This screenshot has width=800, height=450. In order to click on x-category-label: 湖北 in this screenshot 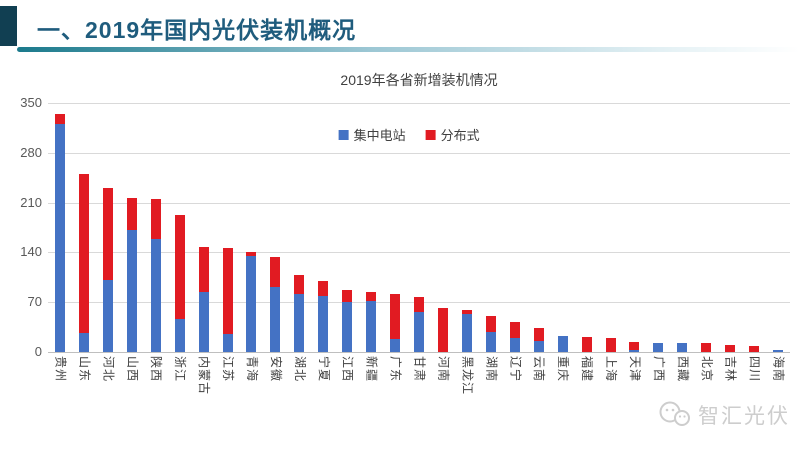, I will do `click(299, 369)`.